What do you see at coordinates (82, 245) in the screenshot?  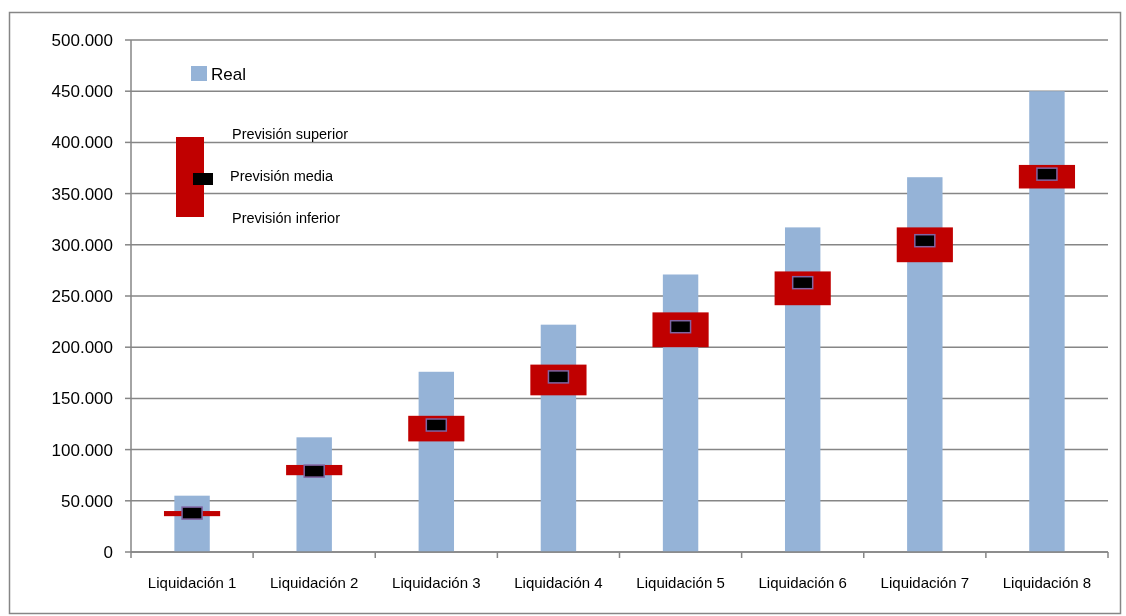 I see `y-tick-label: 300.000` at bounding box center [82, 245].